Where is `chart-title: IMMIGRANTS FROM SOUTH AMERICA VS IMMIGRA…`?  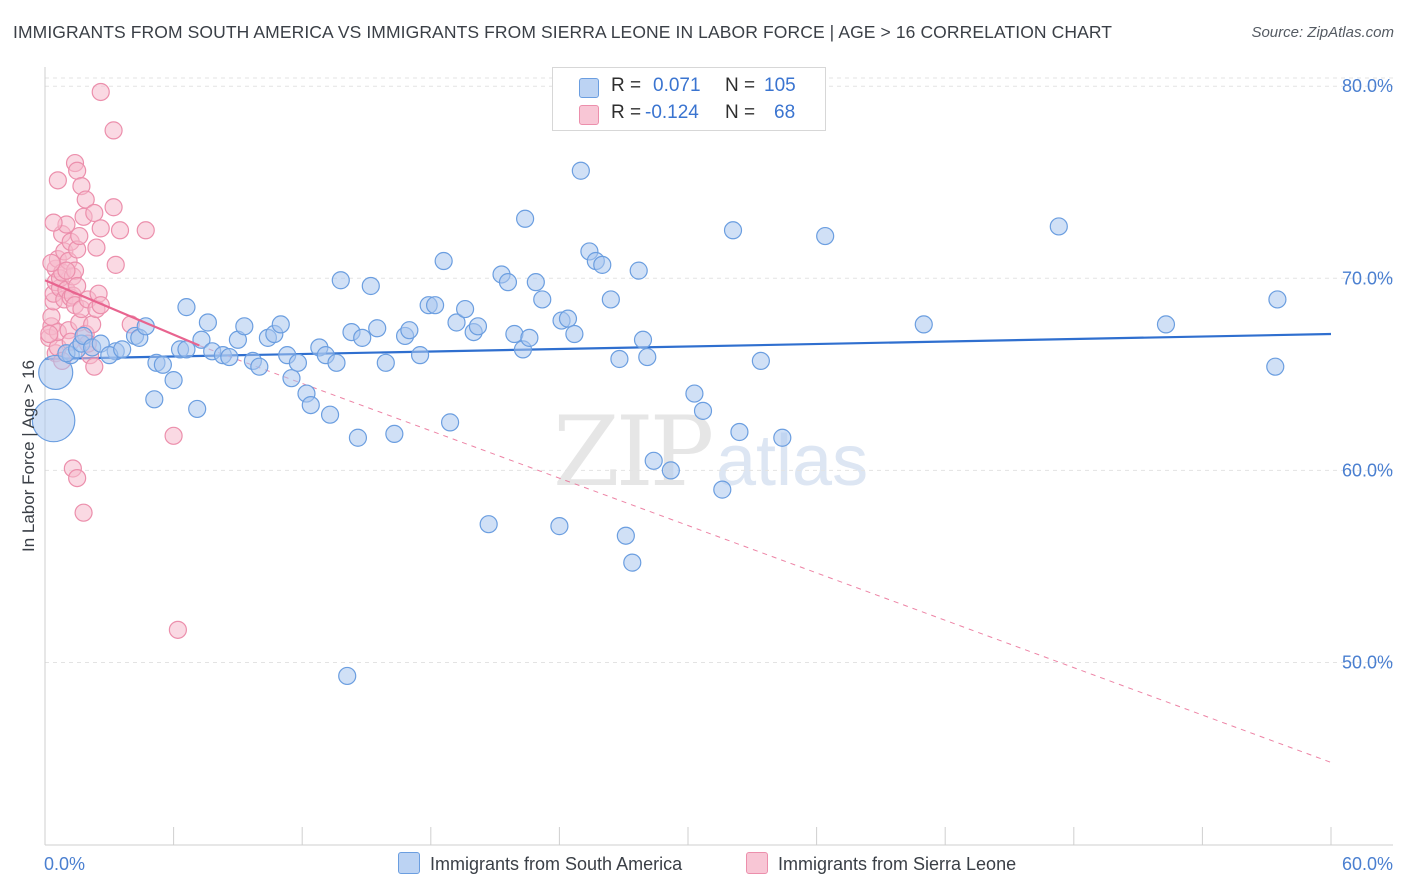 chart-title: IMMIGRANTS FROM SOUTH AMERICA VS IMMIGRA… is located at coordinates (563, 32).